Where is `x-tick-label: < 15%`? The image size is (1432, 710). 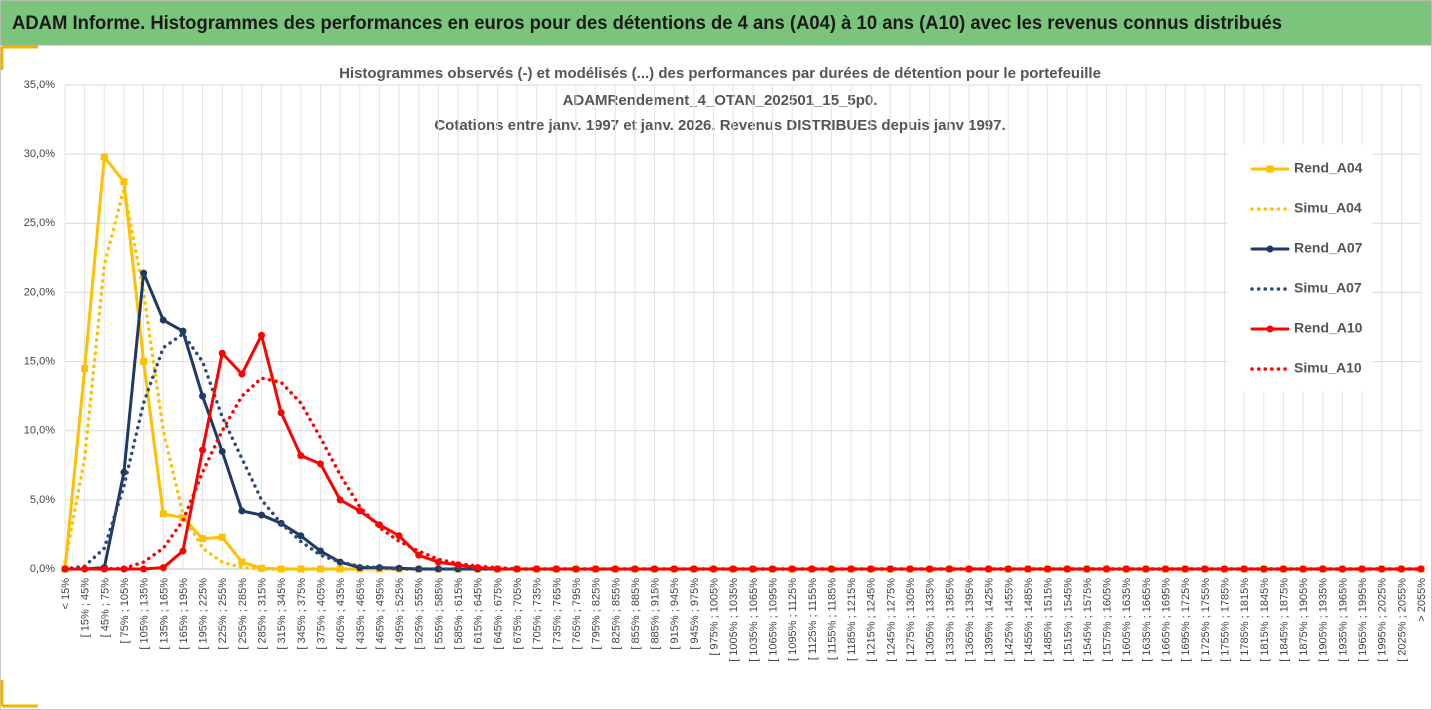 x-tick-label: < 15% is located at coordinates (66, 594).